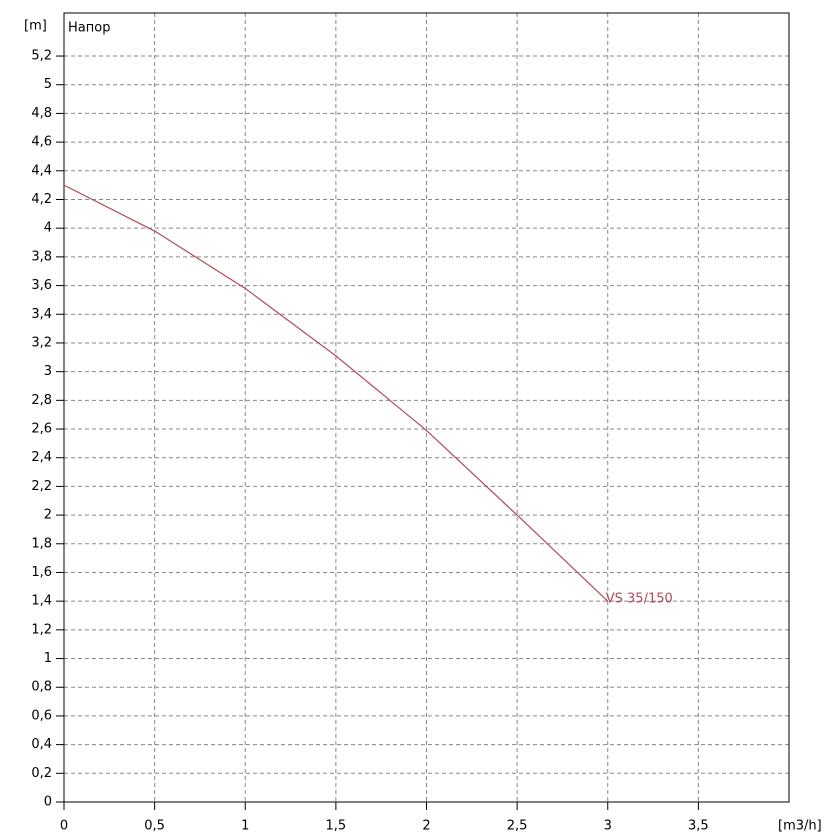 This screenshot has width=840, height=840. I want to click on y-tick-label: 3,8, so click(41, 256).